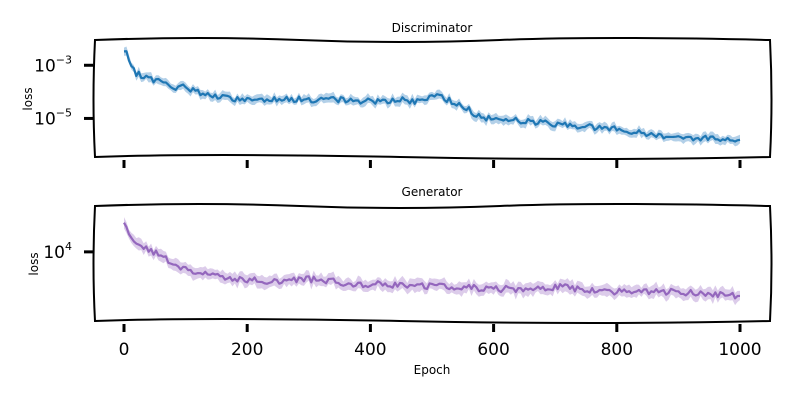  What do you see at coordinates (432, 28) in the screenshot?
I see `discriminator-title: Discriminator` at bounding box center [432, 28].